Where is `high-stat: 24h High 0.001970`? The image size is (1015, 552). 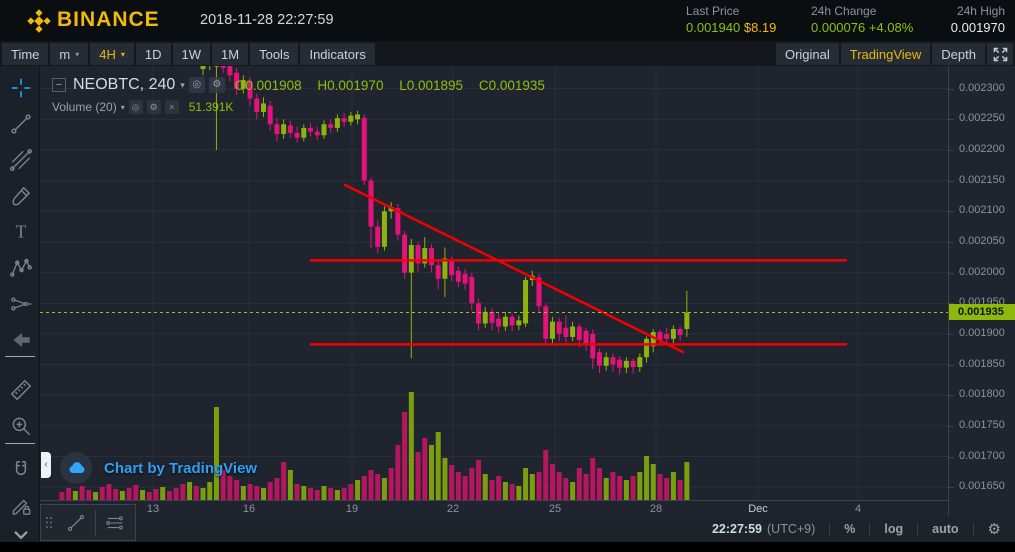
high-stat: 24h High 0.001970 is located at coordinates (978, 19).